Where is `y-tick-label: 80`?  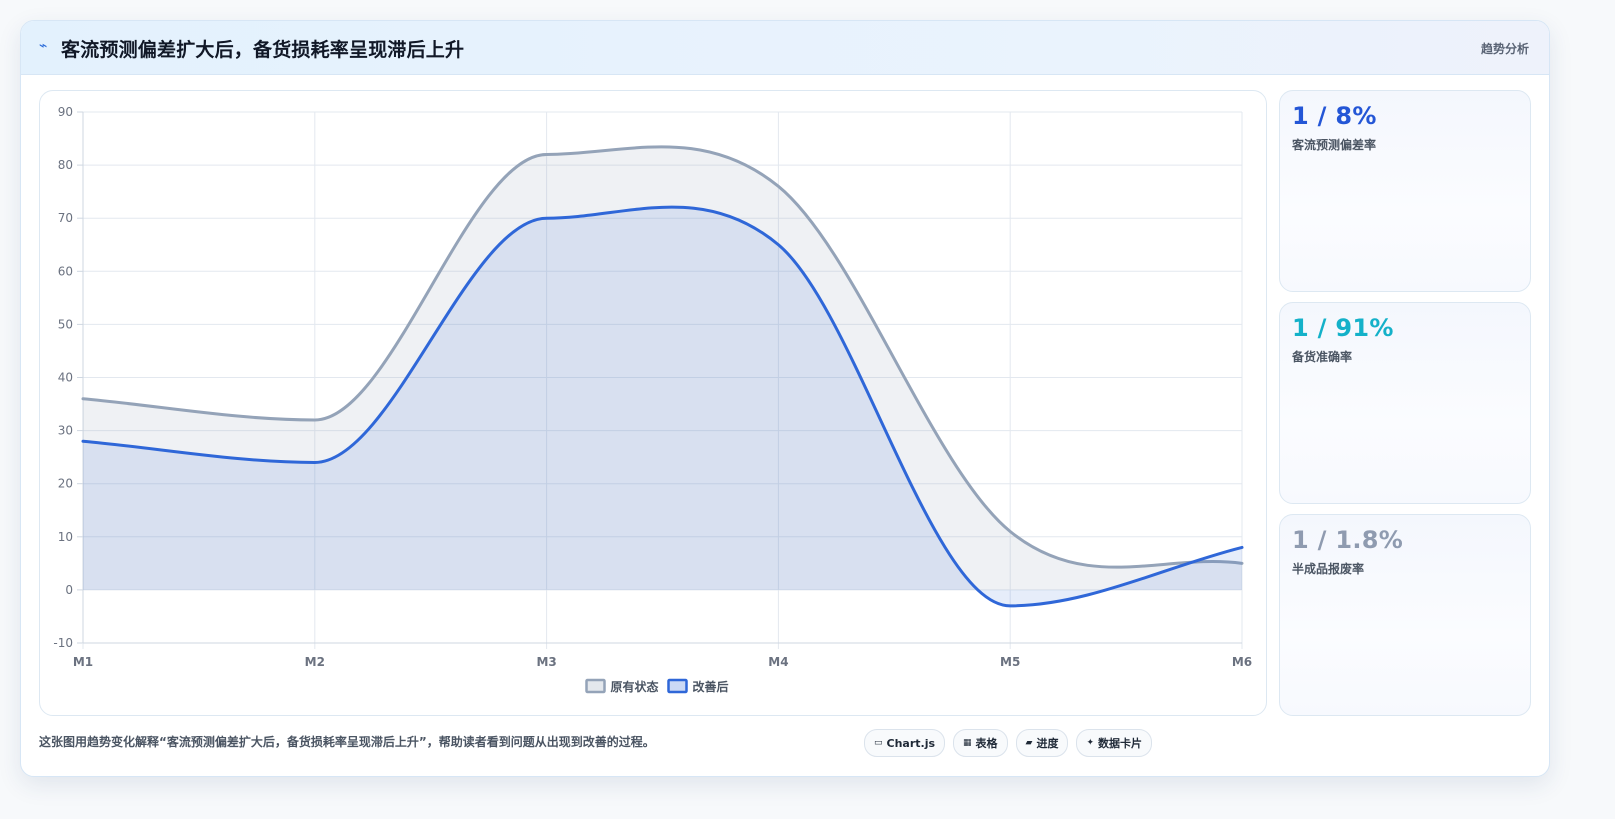
y-tick-label: 80 is located at coordinates (65, 165).